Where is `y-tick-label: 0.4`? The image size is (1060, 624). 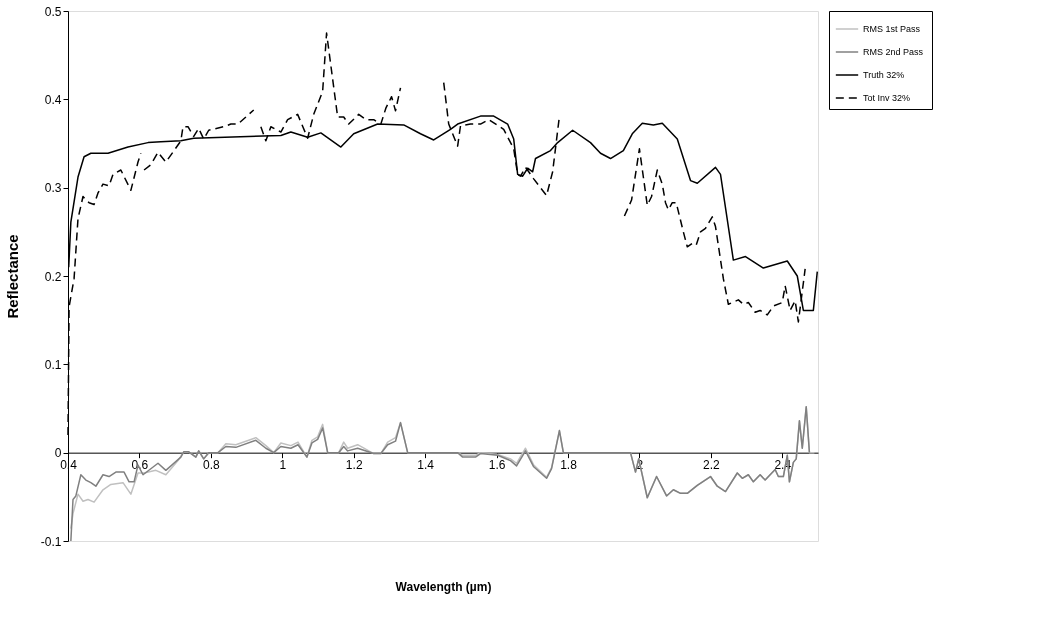 y-tick-label: 0.4 is located at coordinates (53, 99).